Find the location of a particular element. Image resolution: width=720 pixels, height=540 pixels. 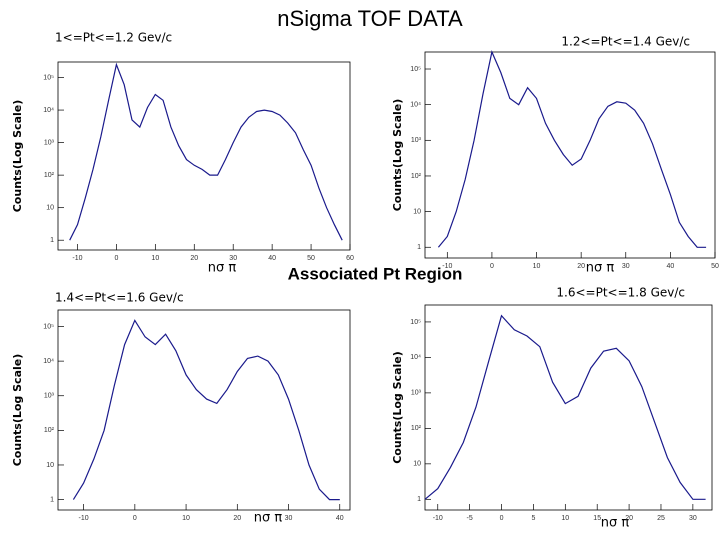

caption: Associated Pt Region is located at coordinates (375, 273).